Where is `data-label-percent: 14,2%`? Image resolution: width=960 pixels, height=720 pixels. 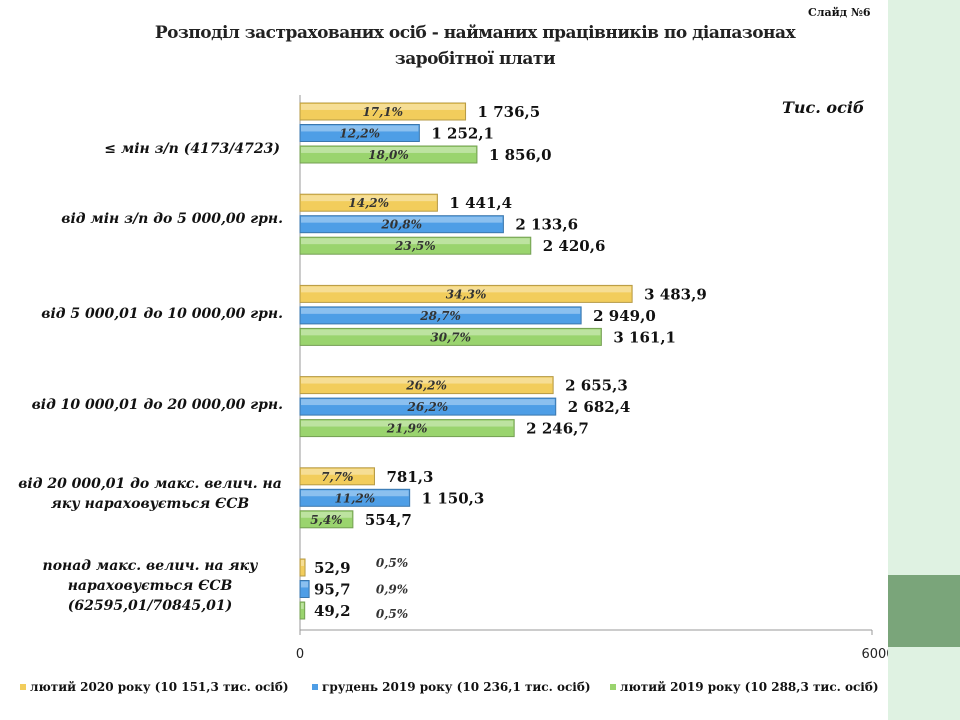
data-label-percent: 14,2% is located at coordinates (368, 203).